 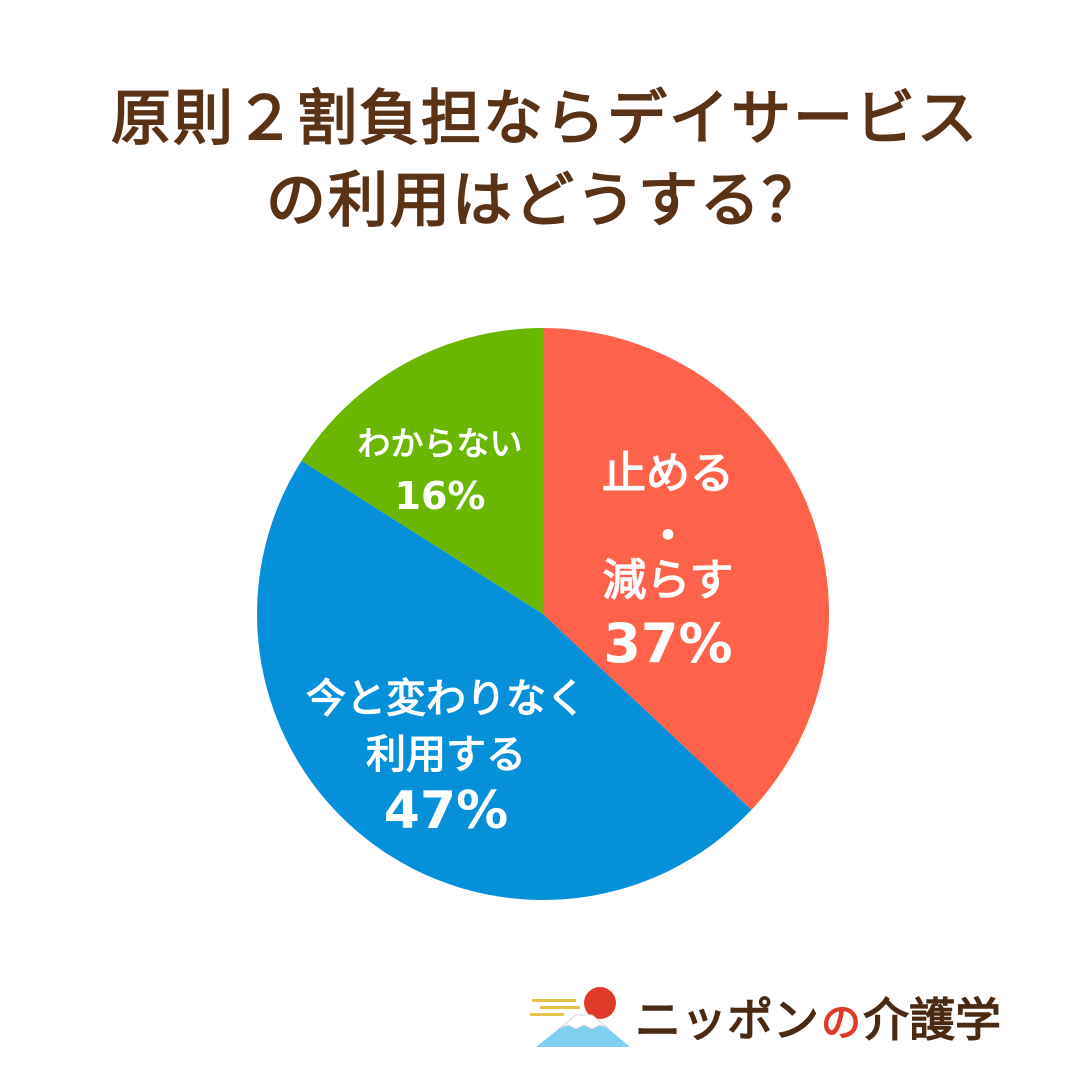 I want to click on mount-fuji-sun-logo-icon, so click(x=580, y=1017).